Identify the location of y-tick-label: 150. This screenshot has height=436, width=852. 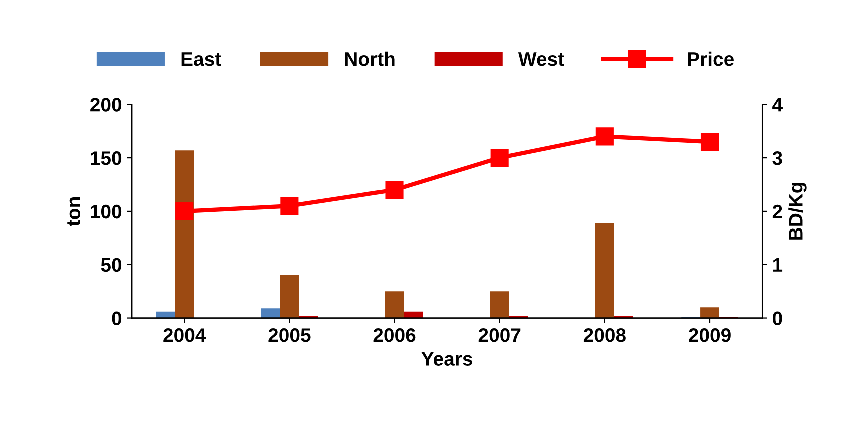
(106, 159).